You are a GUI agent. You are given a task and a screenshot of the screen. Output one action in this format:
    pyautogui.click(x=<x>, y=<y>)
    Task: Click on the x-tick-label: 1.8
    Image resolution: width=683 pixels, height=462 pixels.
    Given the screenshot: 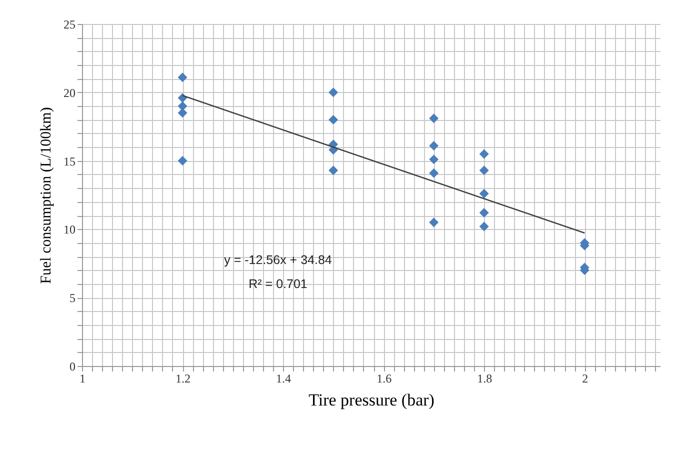 What is the action you would take?
    pyautogui.click(x=484, y=379)
    